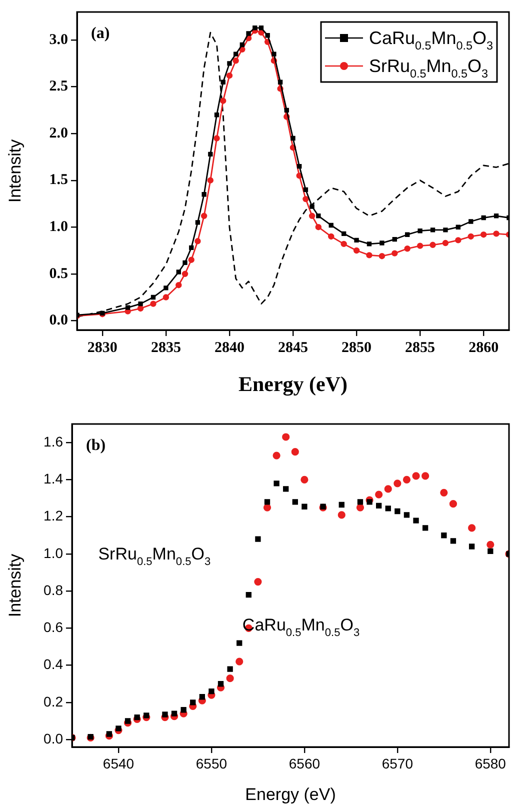 This screenshot has width=514, height=808. I want to click on x-tick-label: 2855, so click(420, 348).